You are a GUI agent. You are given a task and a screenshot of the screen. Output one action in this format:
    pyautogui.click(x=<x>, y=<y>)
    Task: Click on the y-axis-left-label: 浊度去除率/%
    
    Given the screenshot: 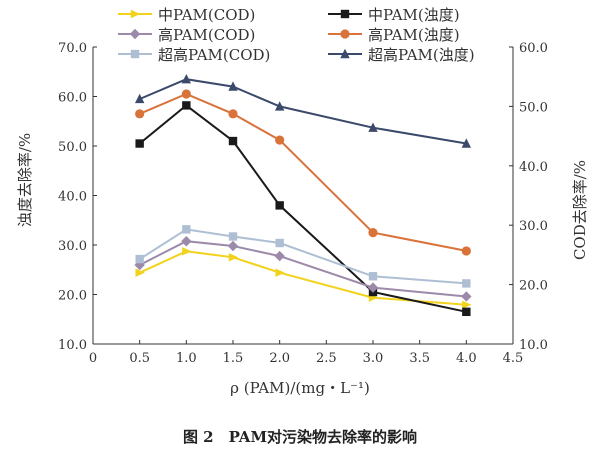 What is the action you would take?
    pyautogui.click(x=25, y=180)
    